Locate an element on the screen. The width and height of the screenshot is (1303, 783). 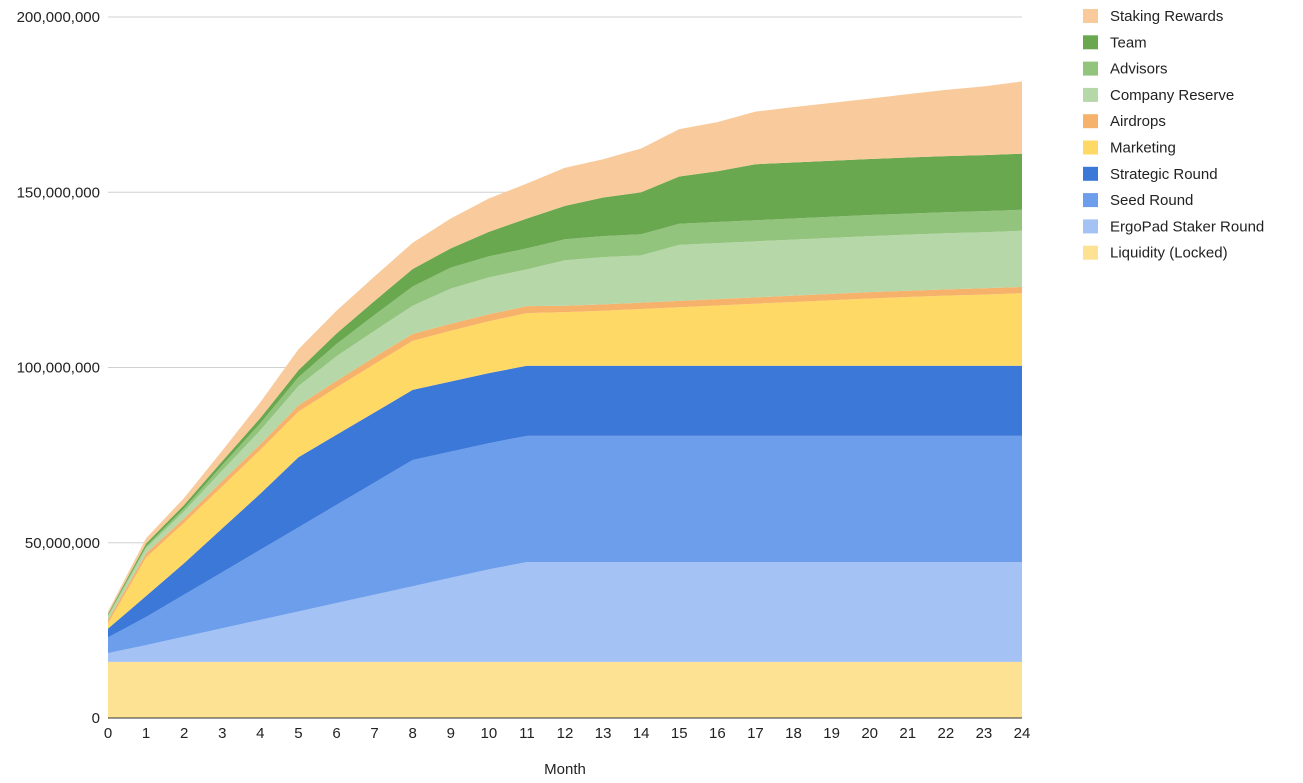
legend-label-airdrops: Airdrops is located at coordinates (1138, 121).